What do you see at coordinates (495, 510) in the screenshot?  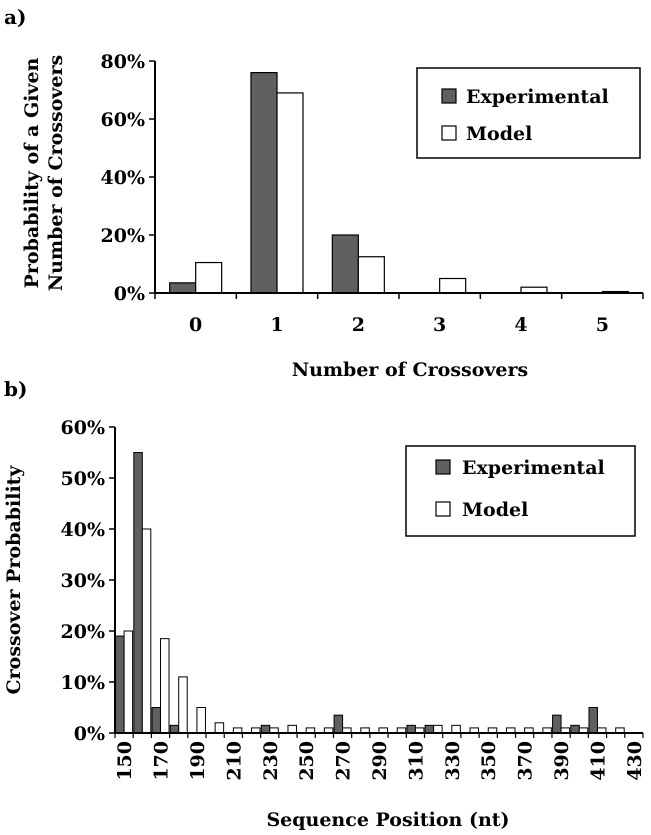 I see `chart-b-legend-model: Model` at bounding box center [495, 510].